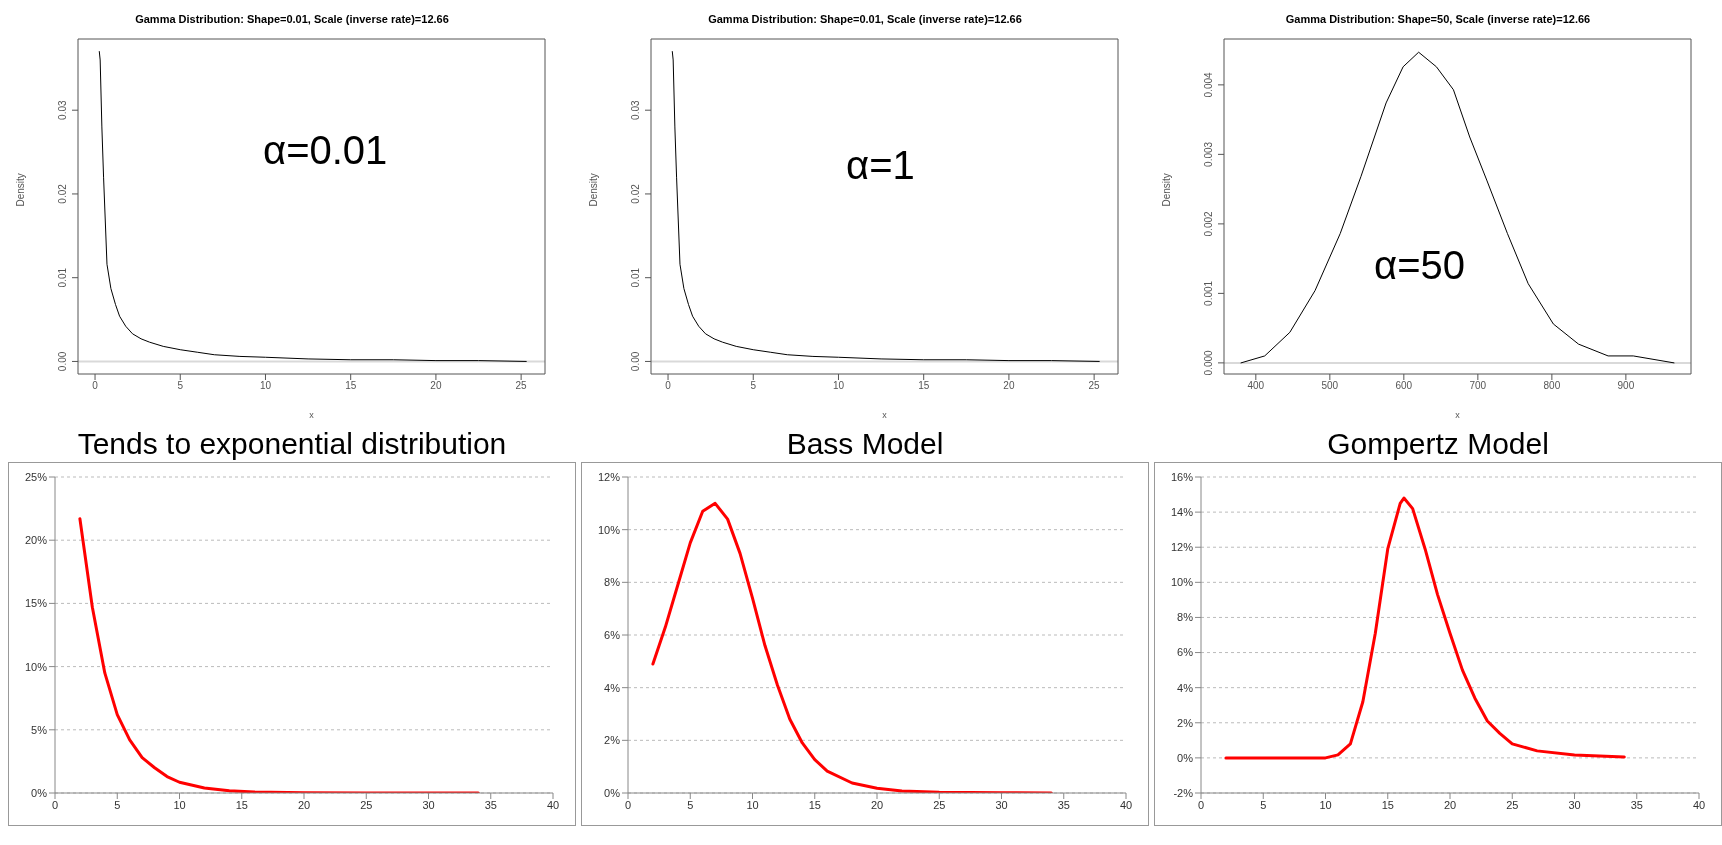 The image size is (1722, 845). Describe the element at coordinates (36, 540) in the screenshot. I see `y-tick-label: 20%` at that location.